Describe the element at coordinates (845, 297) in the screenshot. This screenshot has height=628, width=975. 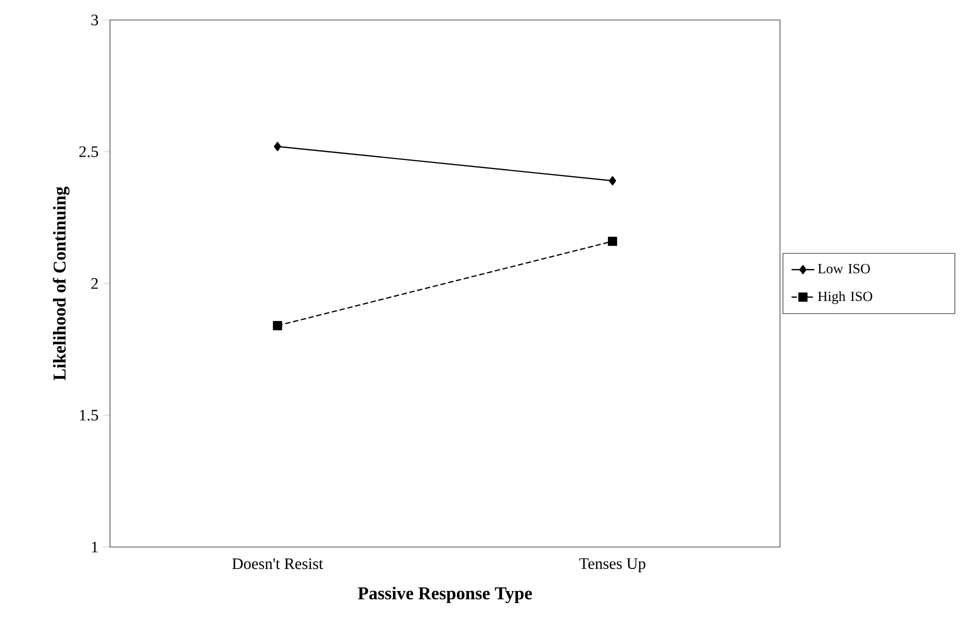
I see `legend-label: High ISO` at that location.